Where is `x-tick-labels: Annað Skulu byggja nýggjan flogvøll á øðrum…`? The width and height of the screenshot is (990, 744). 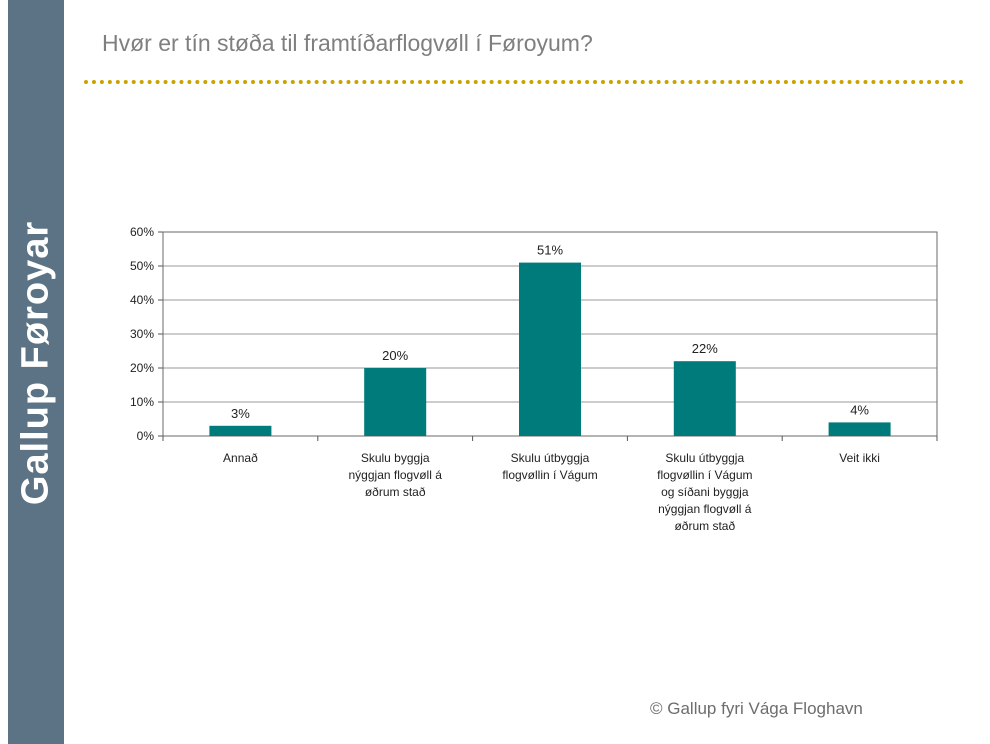 x-tick-labels: Annað Skulu byggja nýggjan flogvøll á øðrum… is located at coordinates (551, 492).